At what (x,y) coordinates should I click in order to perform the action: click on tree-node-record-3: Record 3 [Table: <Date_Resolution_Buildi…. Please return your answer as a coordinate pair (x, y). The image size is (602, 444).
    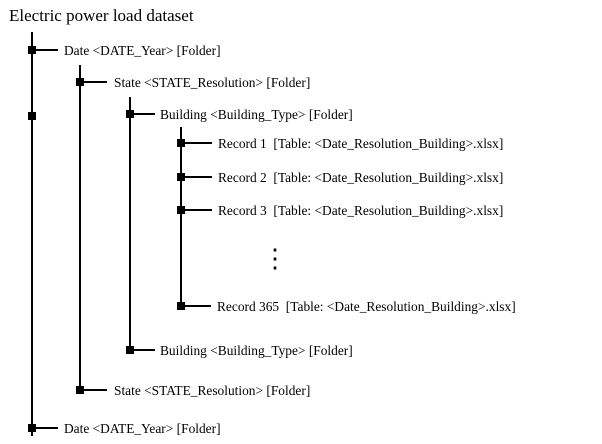
    Looking at the image, I should click on (340, 210).